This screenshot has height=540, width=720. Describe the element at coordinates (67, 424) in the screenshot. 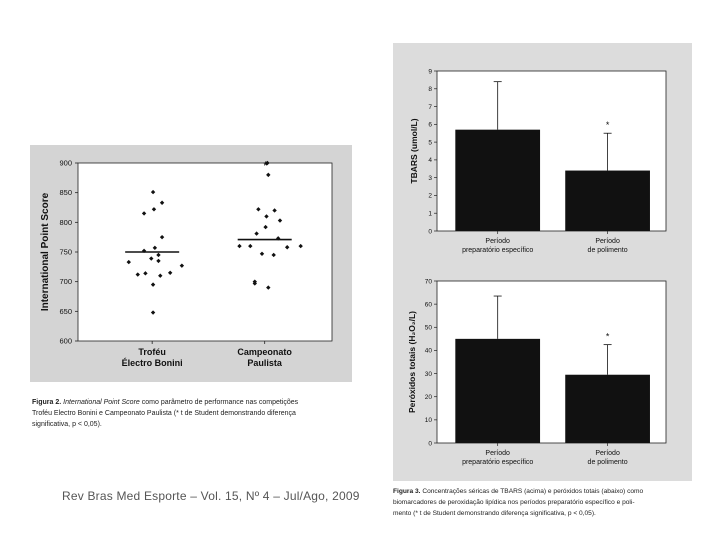

I see `figure-2-caption-line3: significativa, p < 0,05).` at that location.